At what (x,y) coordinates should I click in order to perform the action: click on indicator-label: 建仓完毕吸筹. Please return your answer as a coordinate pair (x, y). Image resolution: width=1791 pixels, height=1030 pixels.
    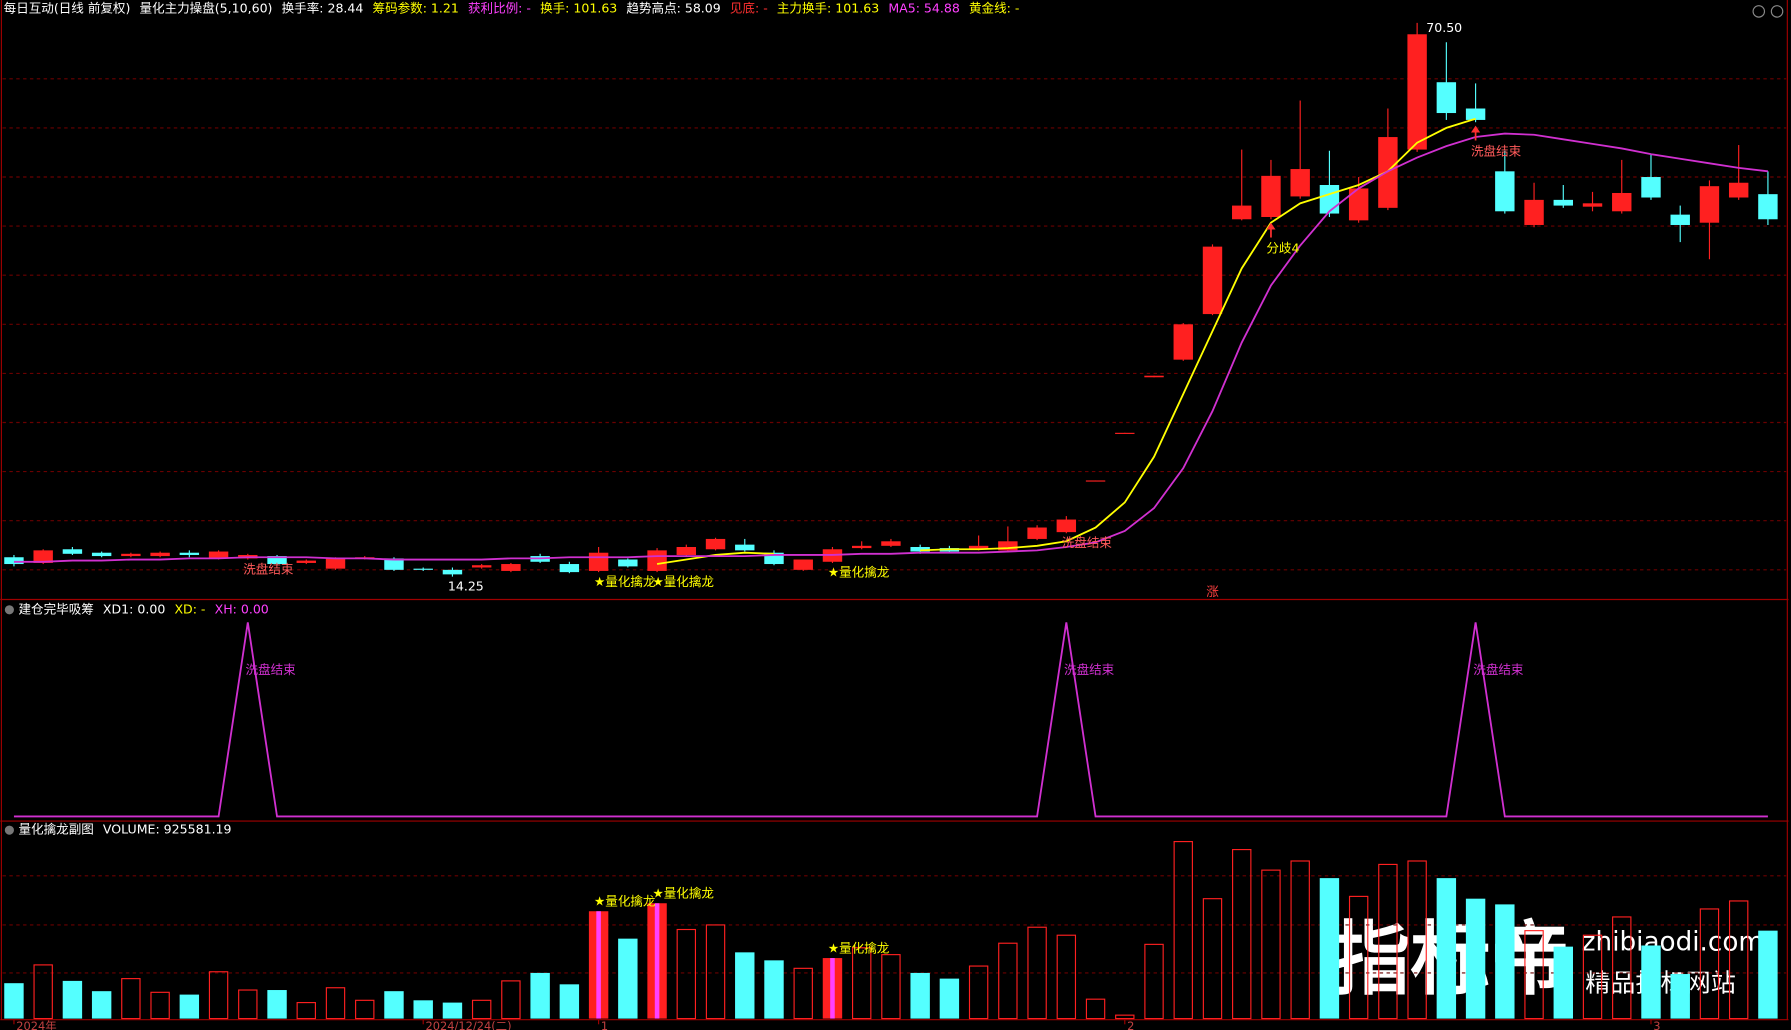
    Looking at the image, I should click on (56, 608).